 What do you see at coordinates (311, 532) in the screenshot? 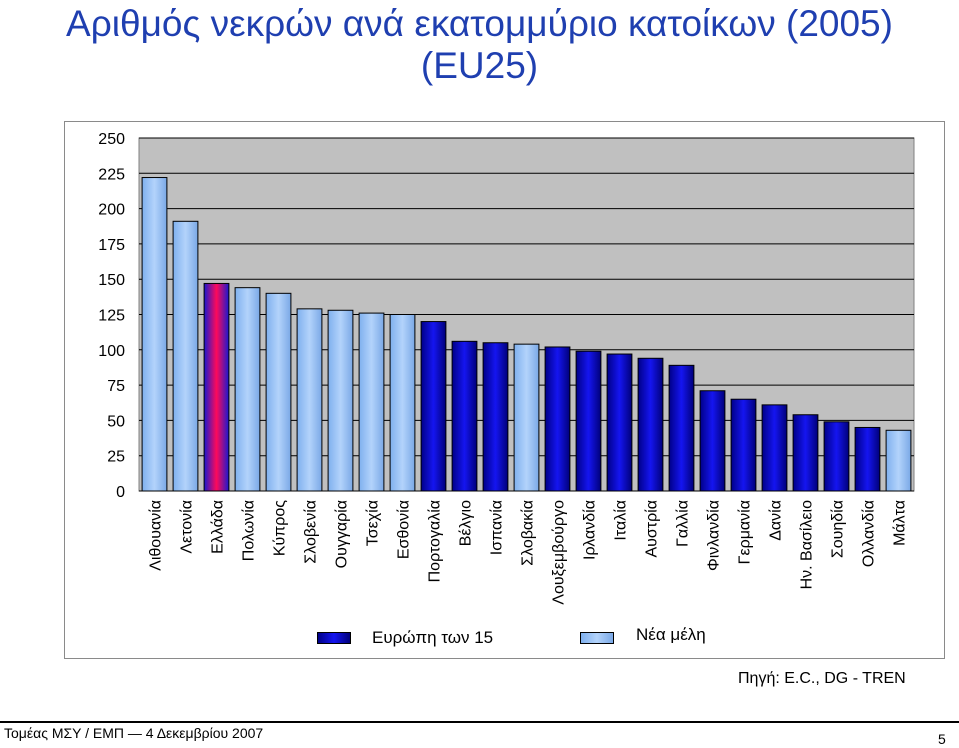
I see `x-tick-label: Σλοβενία` at bounding box center [311, 532].